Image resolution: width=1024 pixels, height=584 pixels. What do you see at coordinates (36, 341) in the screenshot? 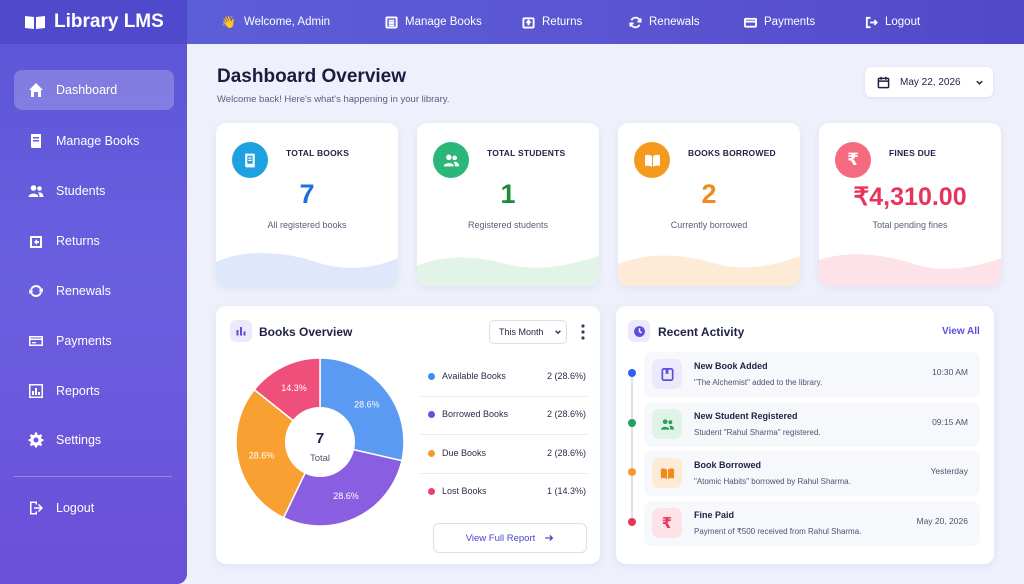
I see `card-icon` at bounding box center [36, 341].